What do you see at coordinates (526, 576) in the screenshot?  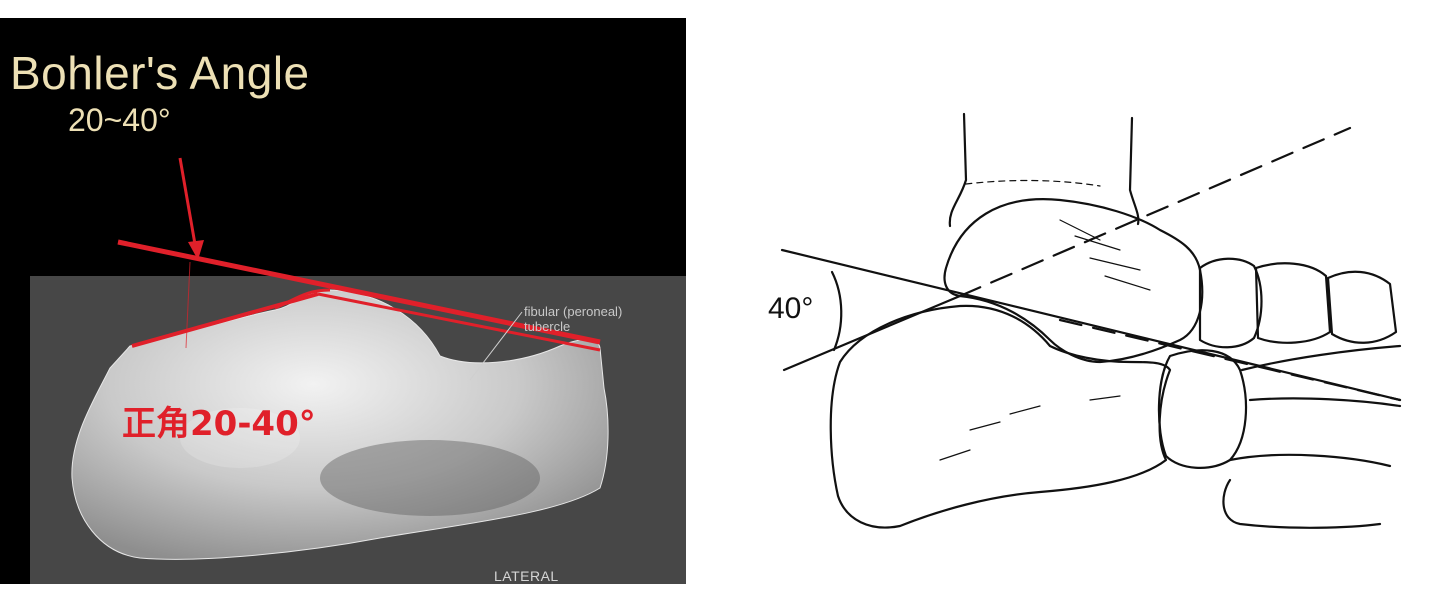 I see `view-label: LATERAL` at bounding box center [526, 576].